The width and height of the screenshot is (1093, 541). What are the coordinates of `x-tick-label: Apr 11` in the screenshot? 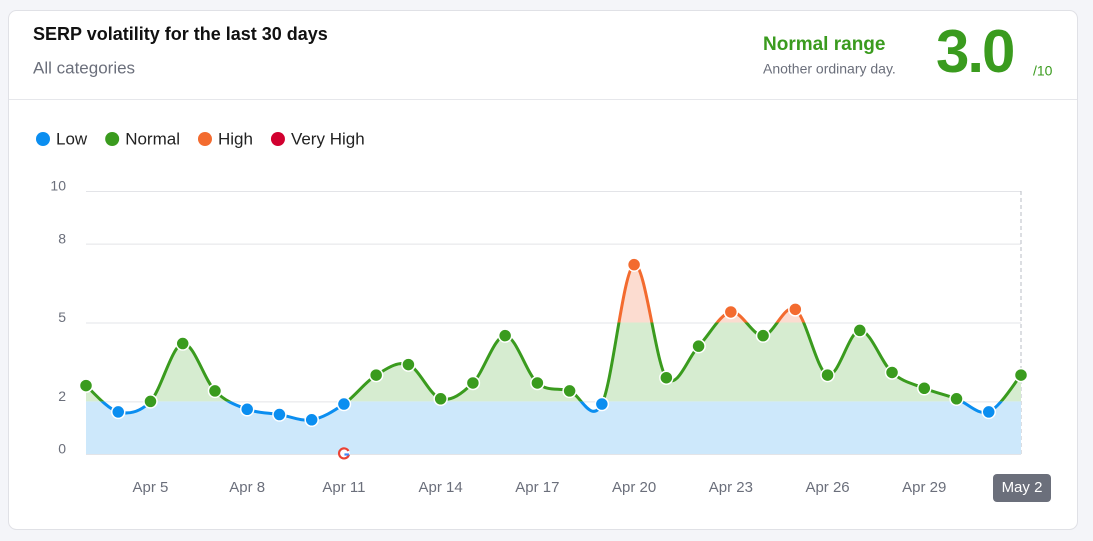 It's located at (343, 487).